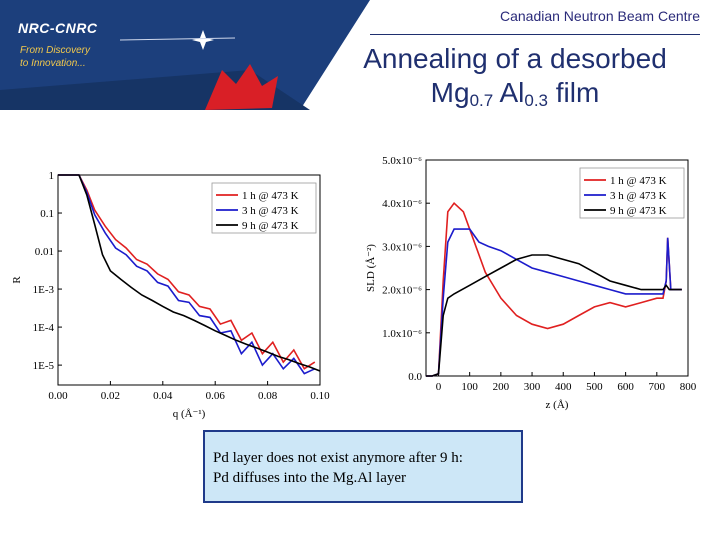 This screenshot has height=540, width=720. I want to click on x-tick-label: 0.10, so click(320, 396).